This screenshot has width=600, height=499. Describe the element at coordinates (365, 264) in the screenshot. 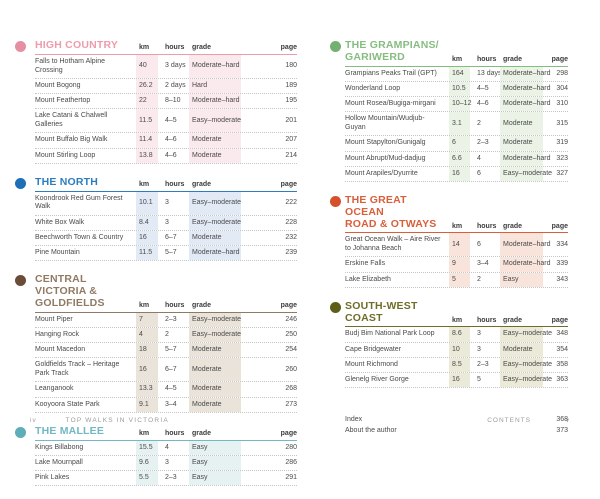

I see `walk-name: Erskine Falls` at that location.